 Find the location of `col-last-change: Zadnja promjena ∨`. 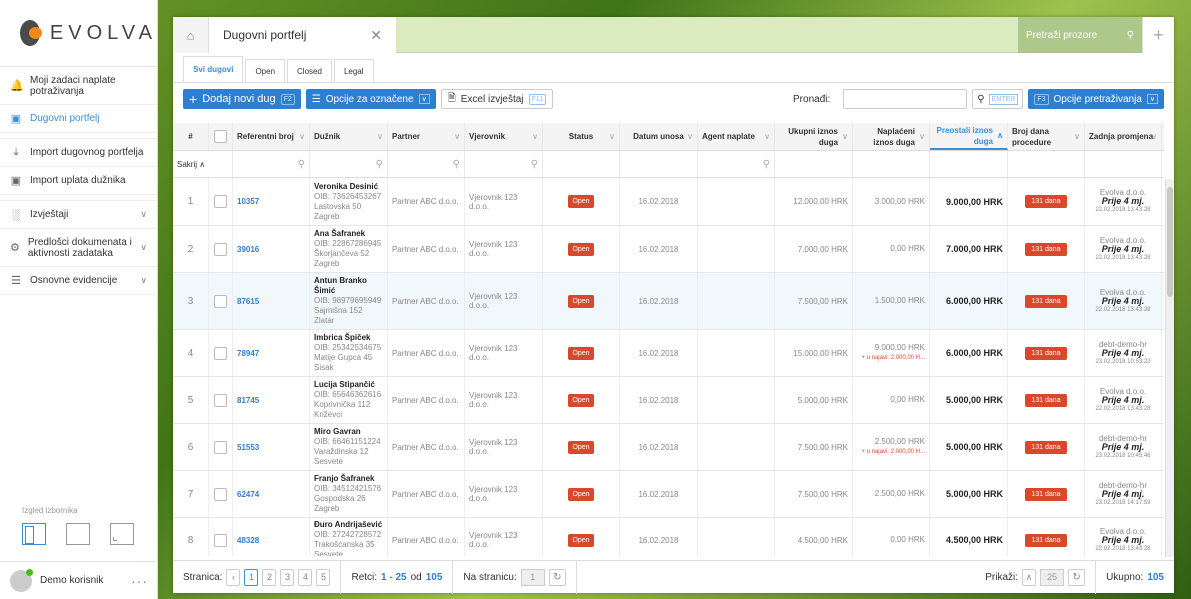

col-last-change: Zadnja promjena ∨ is located at coordinates (1123, 136).